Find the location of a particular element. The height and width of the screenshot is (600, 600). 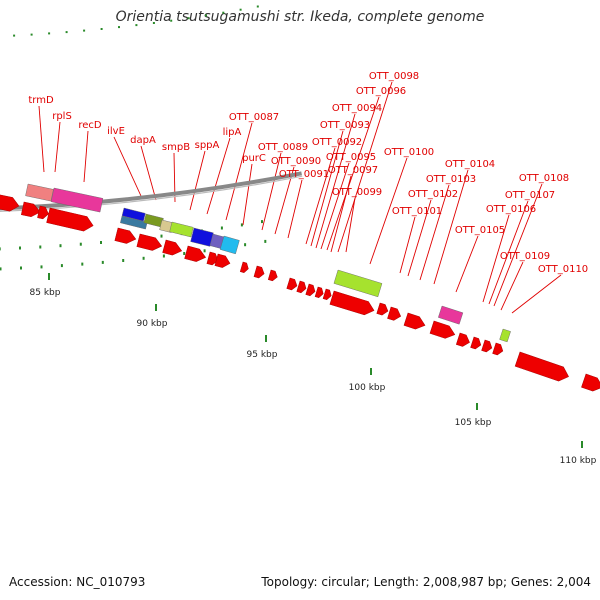

gene-label: OTT_0100 is located at coordinates (409, 152).